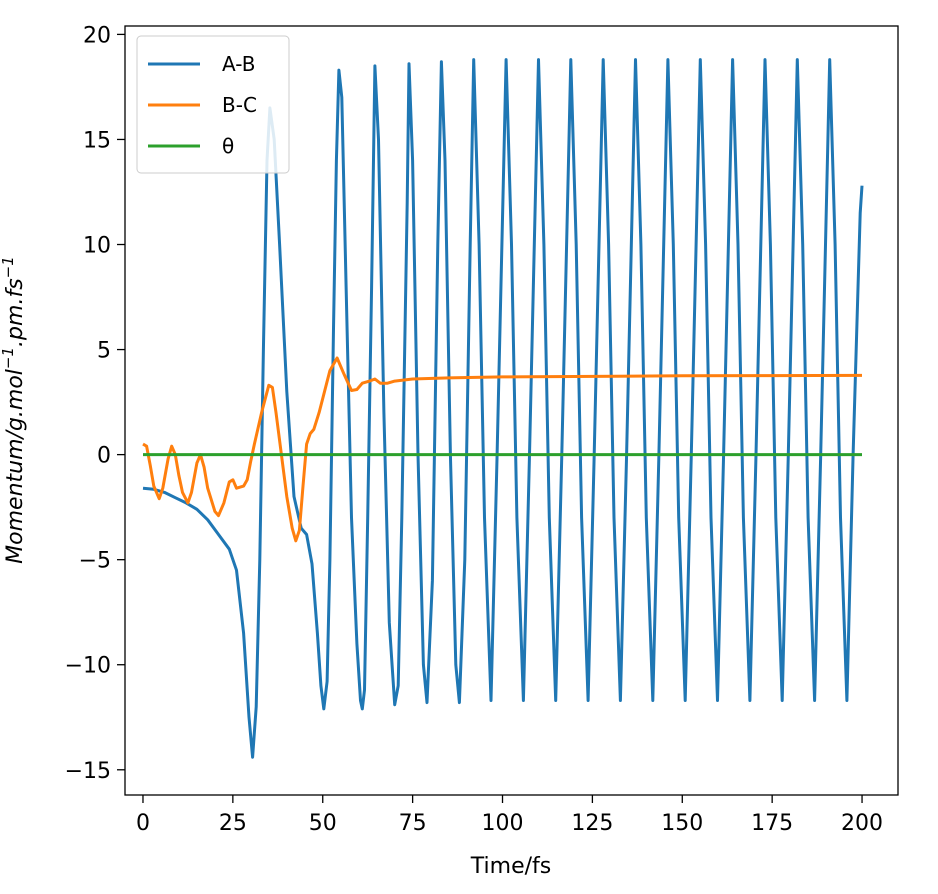  I want to click on legend-label-a-b: A-B, so click(238, 64).